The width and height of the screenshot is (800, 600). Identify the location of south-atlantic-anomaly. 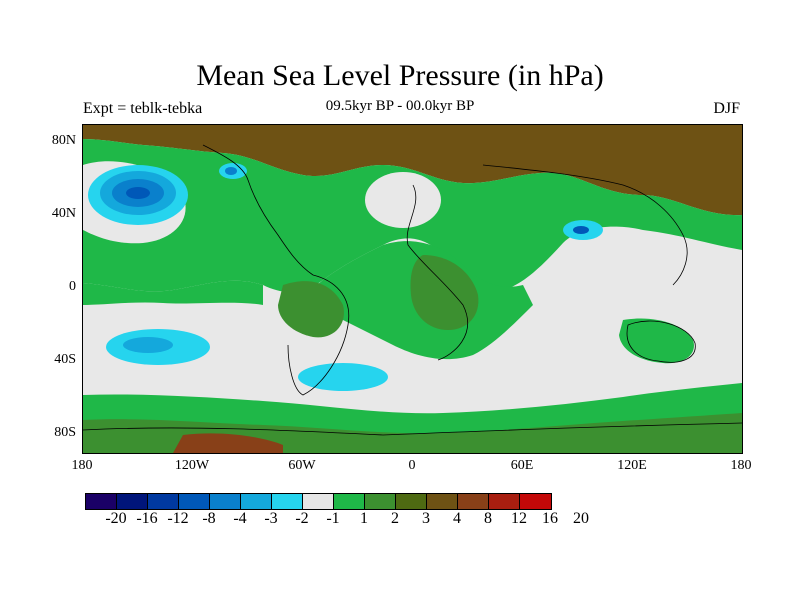
(343, 377).